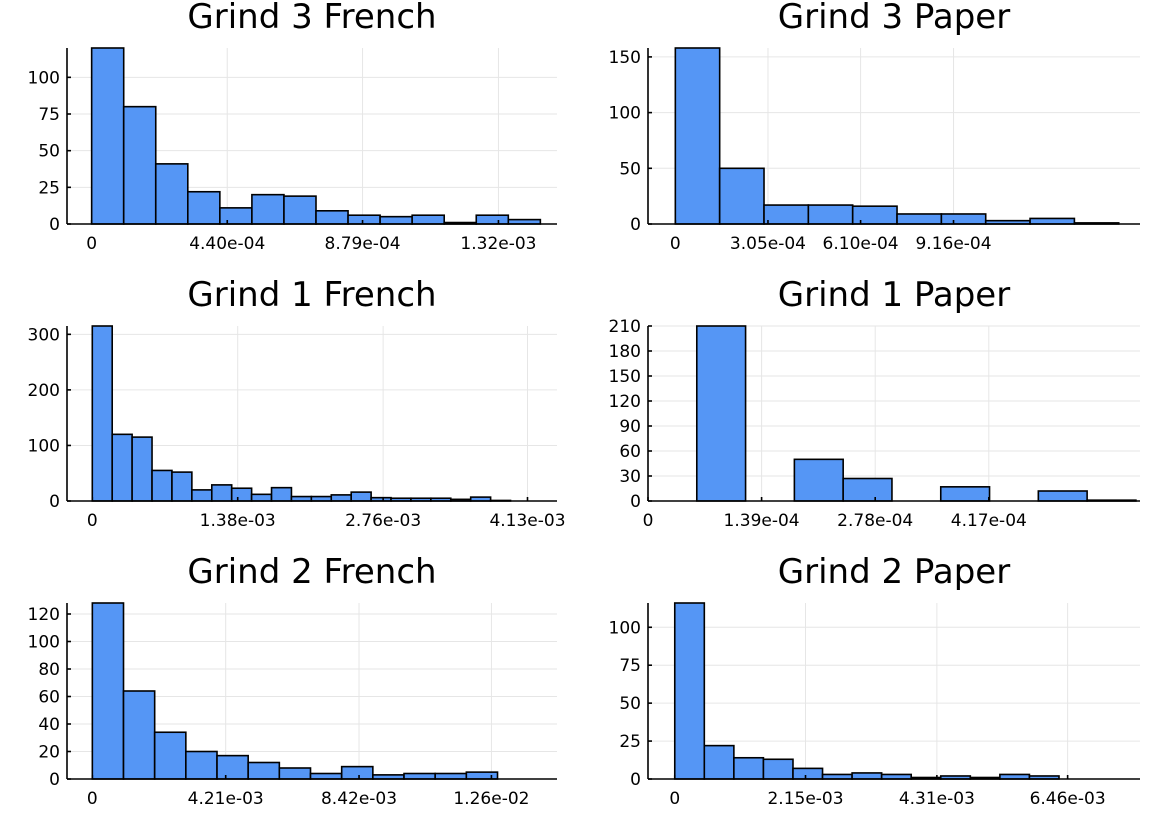 The width and height of the screenshot is (1154, 822). Describe the element at coordinates (238, 521) in the screenshot. I see `x-tick-label: 1.38e-03` at that location.